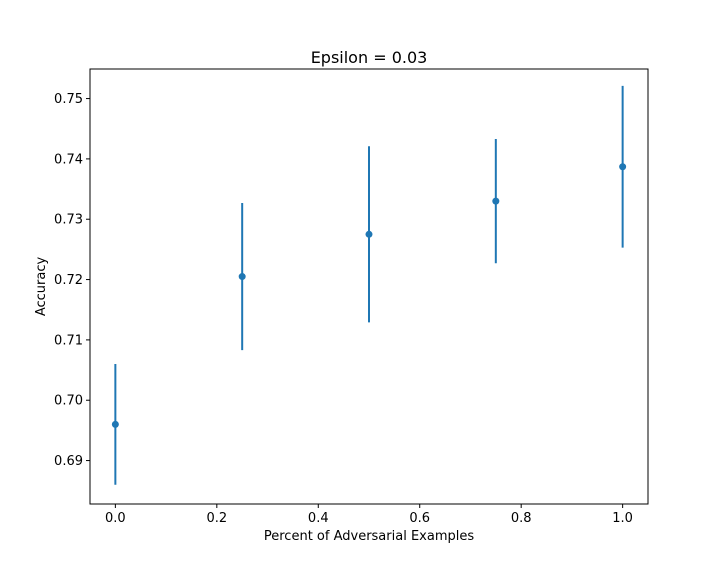 This screenshot has height=576, width=720. Describe the element at coordinates (68, 220) in the screenshot. I see `y-tick-label: 0.73` at that location.